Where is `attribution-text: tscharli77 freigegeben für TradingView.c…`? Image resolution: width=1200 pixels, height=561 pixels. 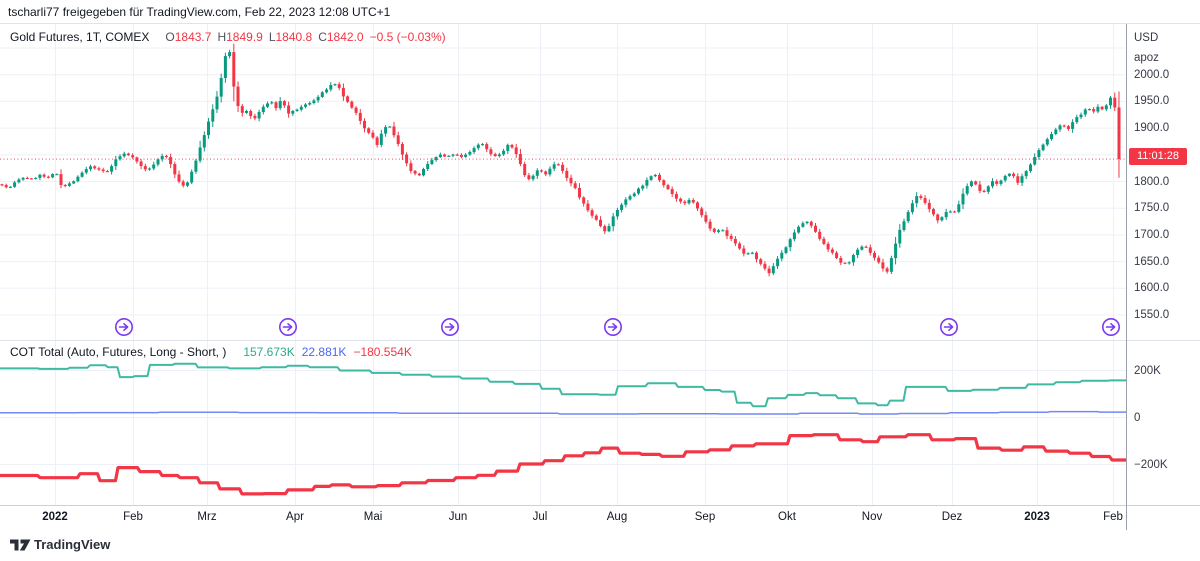
attribution-text: tscharli77 freigegeben für TradingView.c… is located at coordinates (199, 12).